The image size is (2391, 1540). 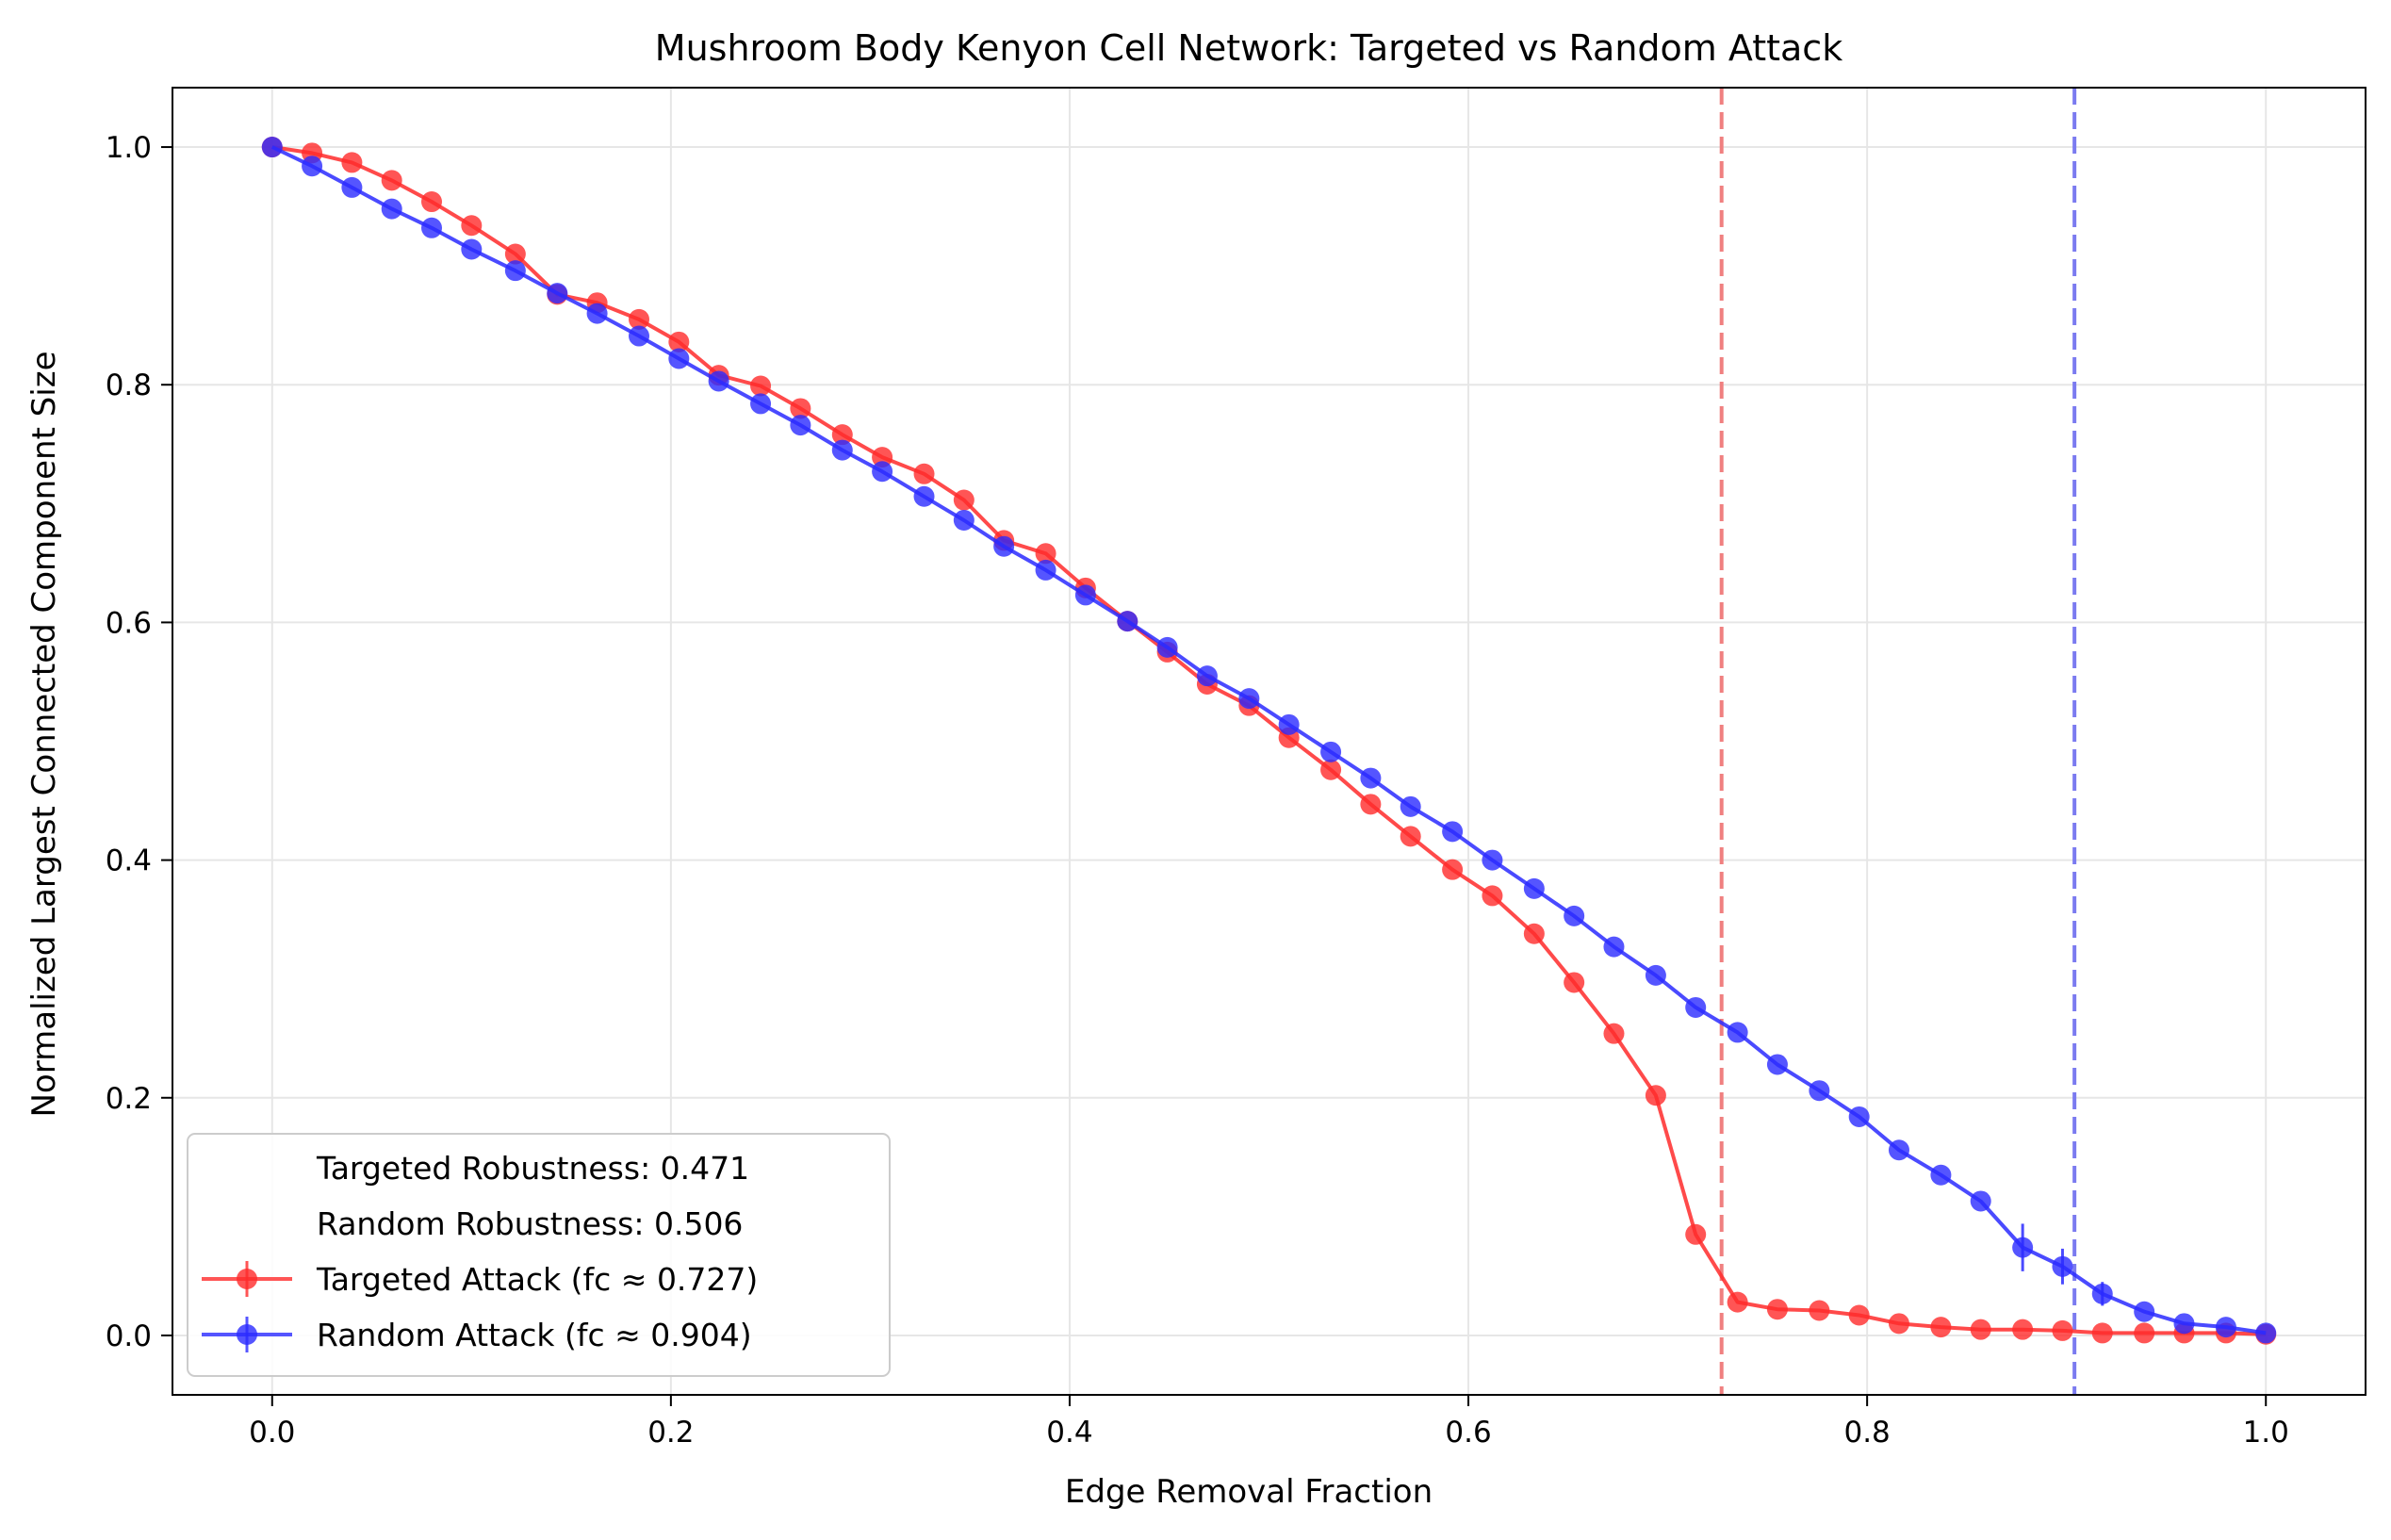 What do you see at coordinates (534, 1335) in the screenshot?
I see `legend-random-label: Random Attack (fc ≈ 0.904)` at bounding box center [534, 1335].